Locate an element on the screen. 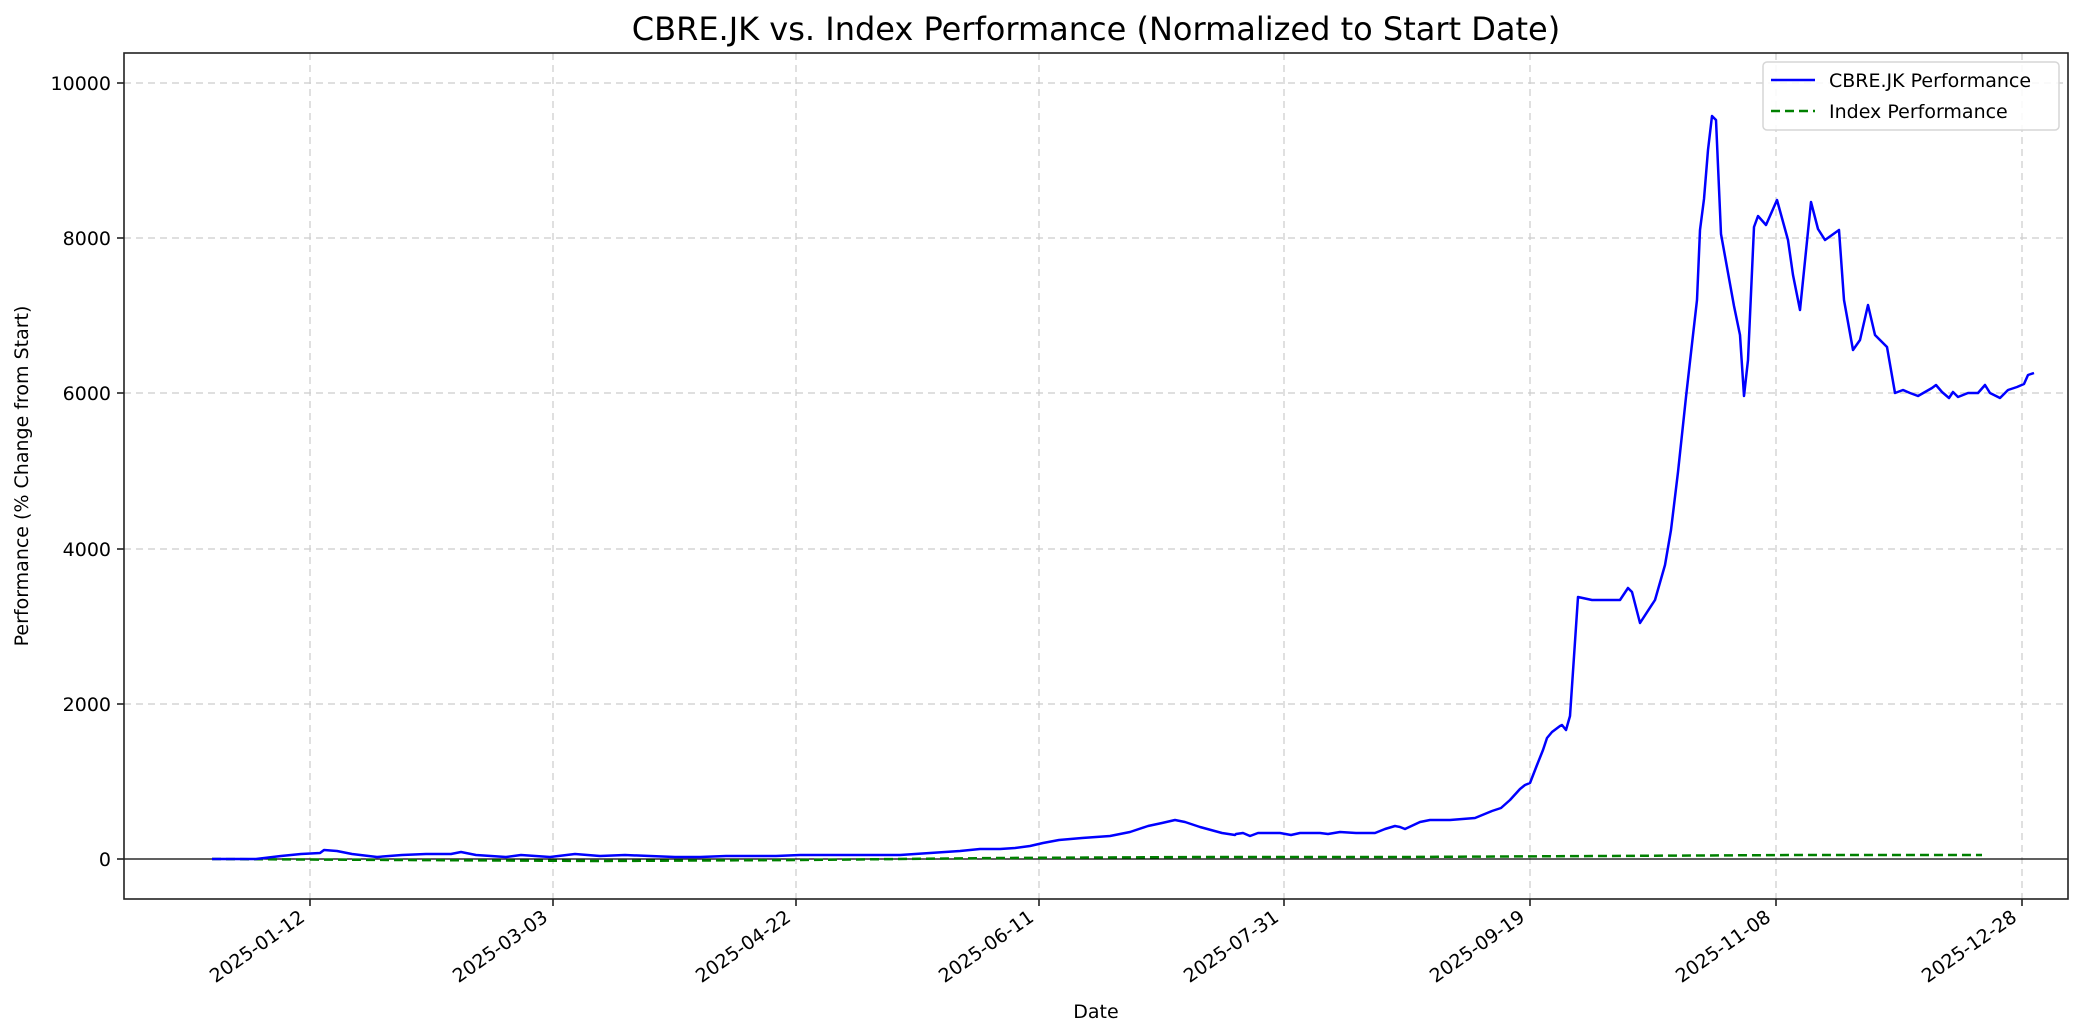  y-tick-label: 10000 is located at coordinates (81, 84).